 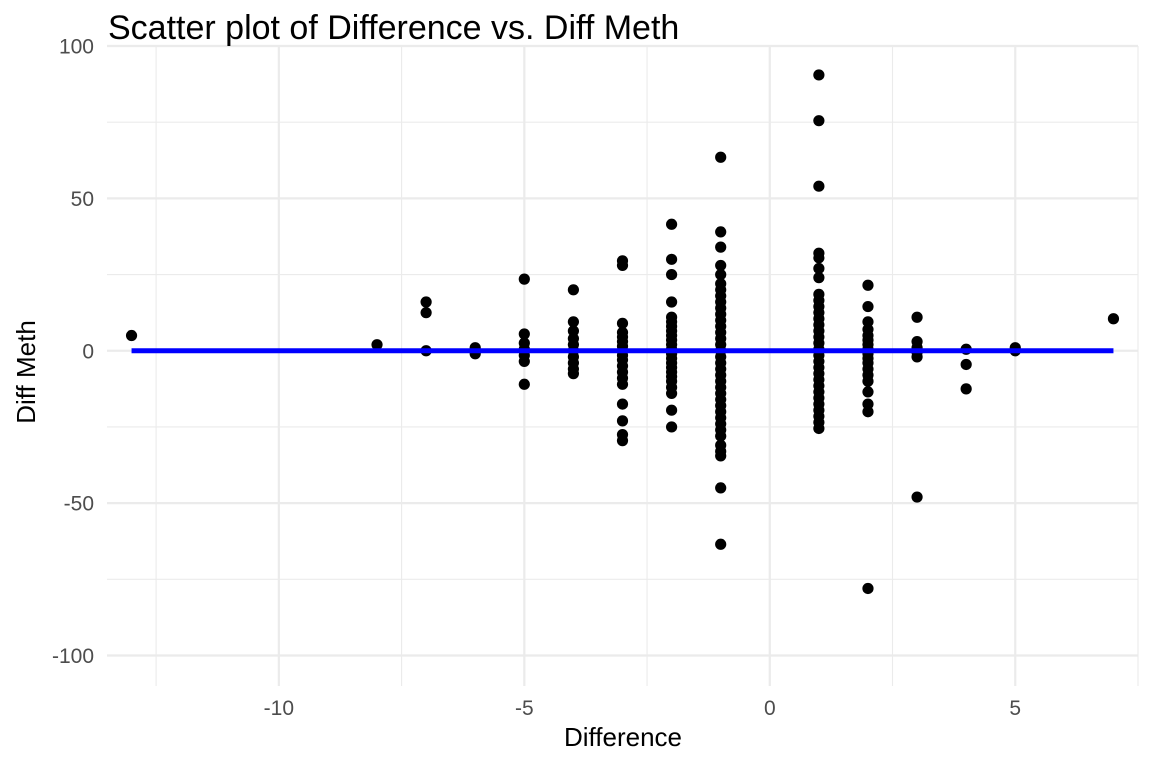 What do you see at coordinates (623, 737) in the screenshot?
I see `x-axis-title: Difference` at bounding box center [623, 737].